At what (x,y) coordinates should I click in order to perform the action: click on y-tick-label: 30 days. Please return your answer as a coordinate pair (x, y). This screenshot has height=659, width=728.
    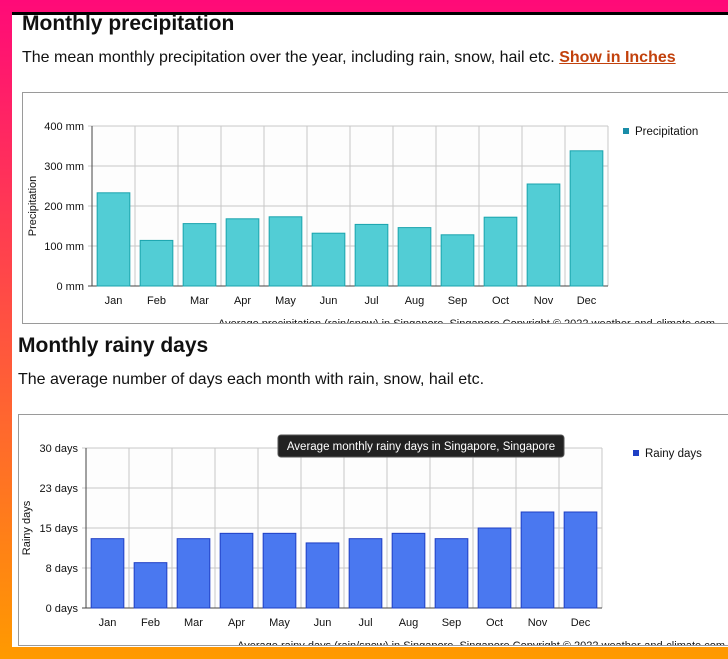
    Looking at the image, I should click on (58, 449).